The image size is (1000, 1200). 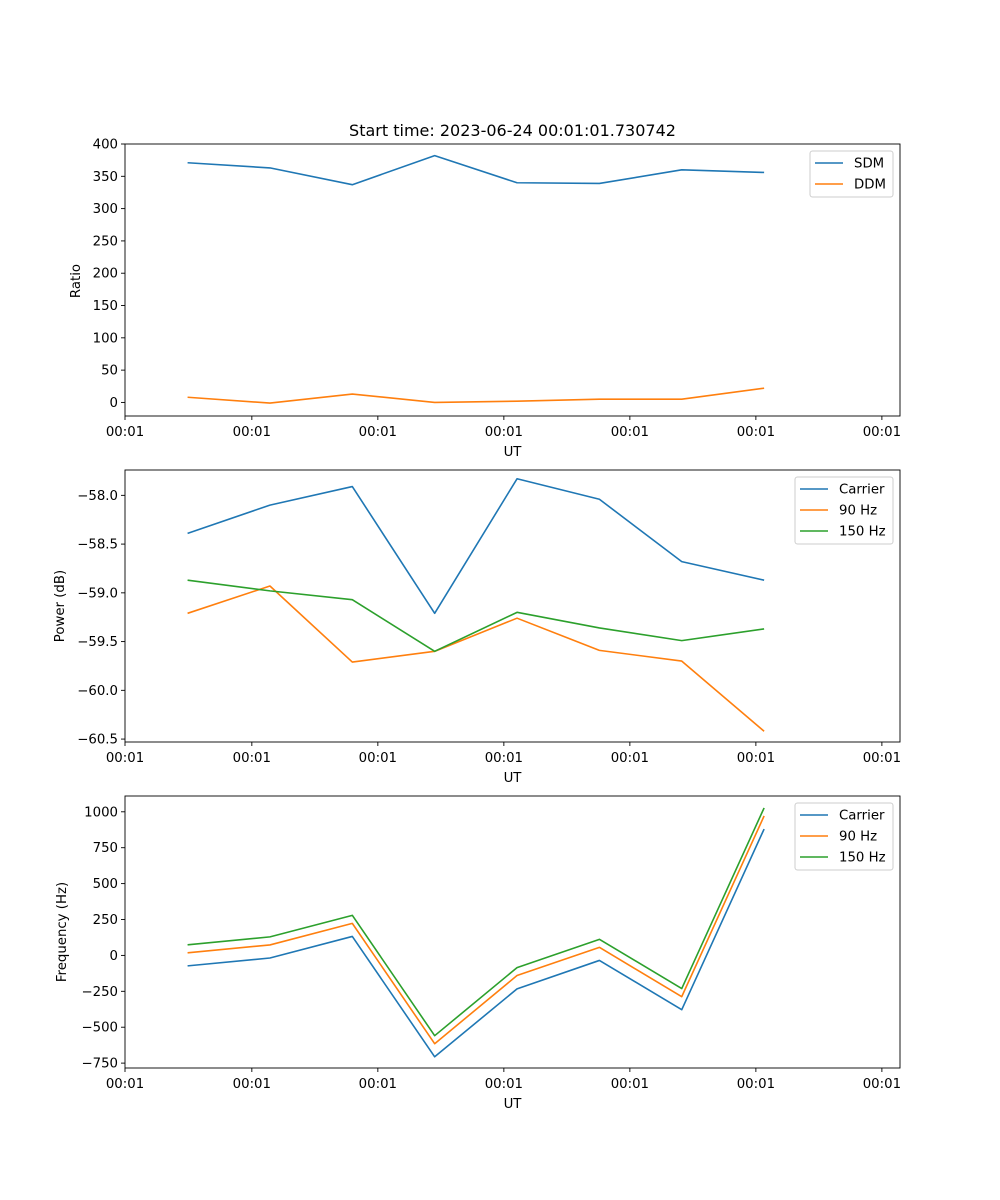 I want to click on y-tick-label: −60.5, so click(x=97, y=740).